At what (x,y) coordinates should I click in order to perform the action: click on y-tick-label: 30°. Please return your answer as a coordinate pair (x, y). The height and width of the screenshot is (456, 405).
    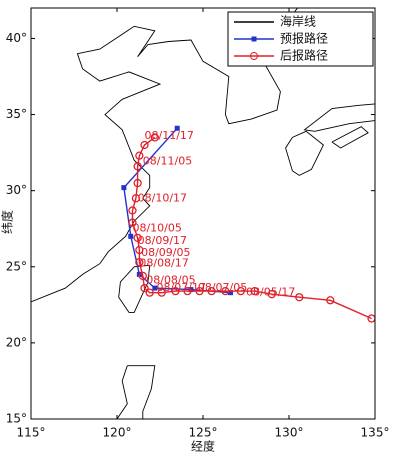
    Looking at the image, I should click on (16, 190).